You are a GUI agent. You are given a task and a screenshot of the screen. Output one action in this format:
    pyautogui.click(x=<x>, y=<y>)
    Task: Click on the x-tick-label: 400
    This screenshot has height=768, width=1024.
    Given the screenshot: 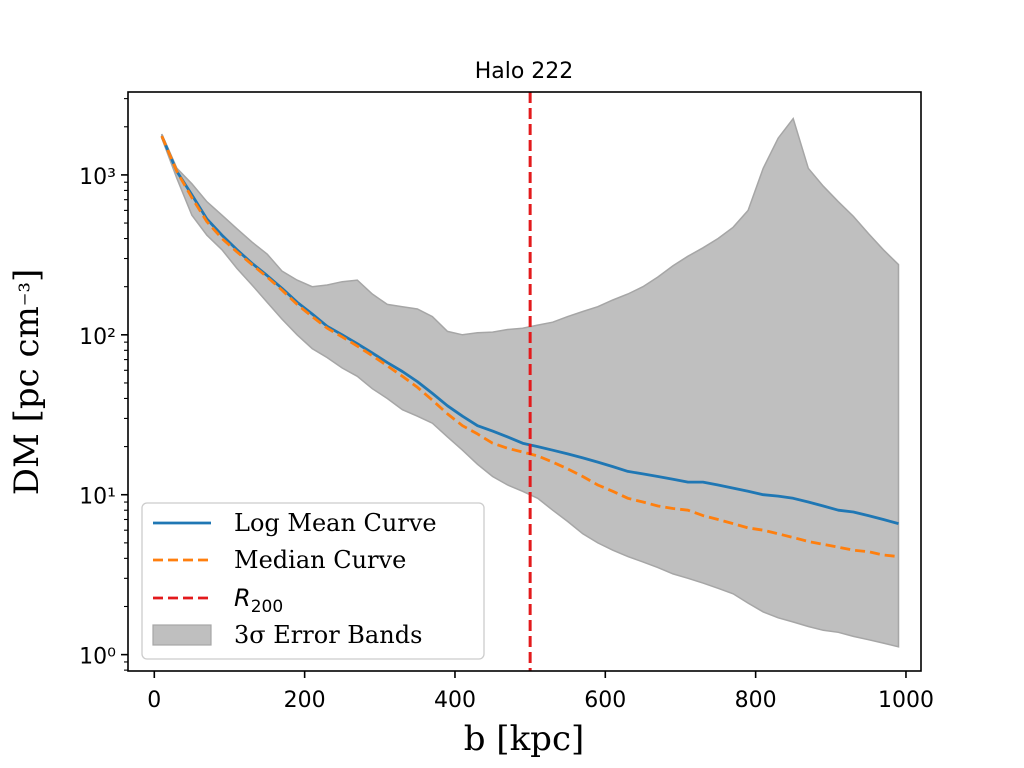 What is the action you would take?
    pyautogui.click(x=455, y=700)
    